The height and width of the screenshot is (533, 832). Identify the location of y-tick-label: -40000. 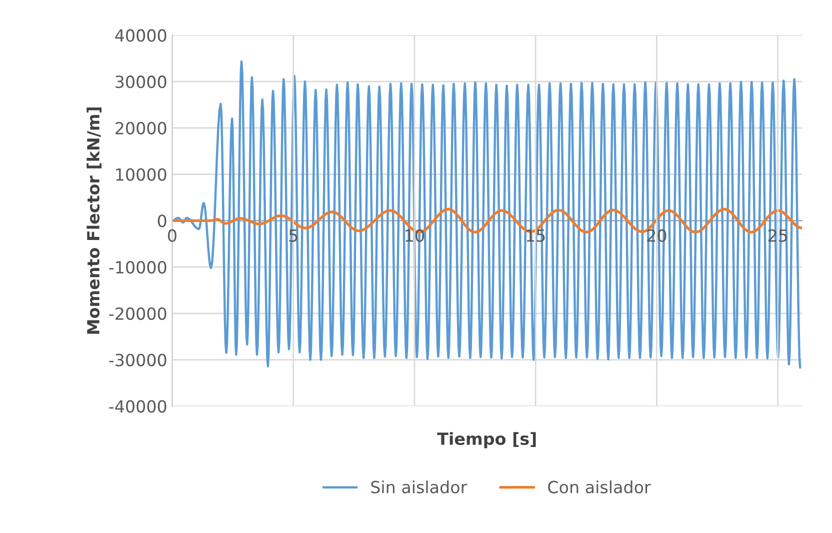
(137, 406).